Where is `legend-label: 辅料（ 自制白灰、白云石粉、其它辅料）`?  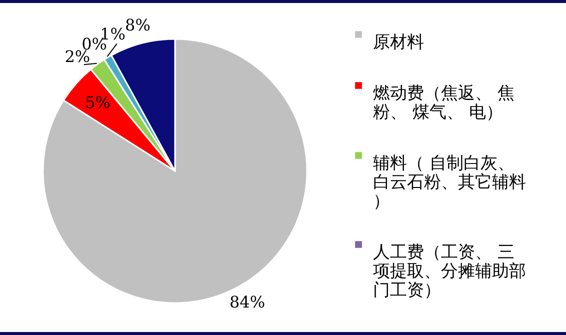
legend-label: 辅料（ 自制白灰、白云石粉、其它辅料） is located at coordinates (449, 183).